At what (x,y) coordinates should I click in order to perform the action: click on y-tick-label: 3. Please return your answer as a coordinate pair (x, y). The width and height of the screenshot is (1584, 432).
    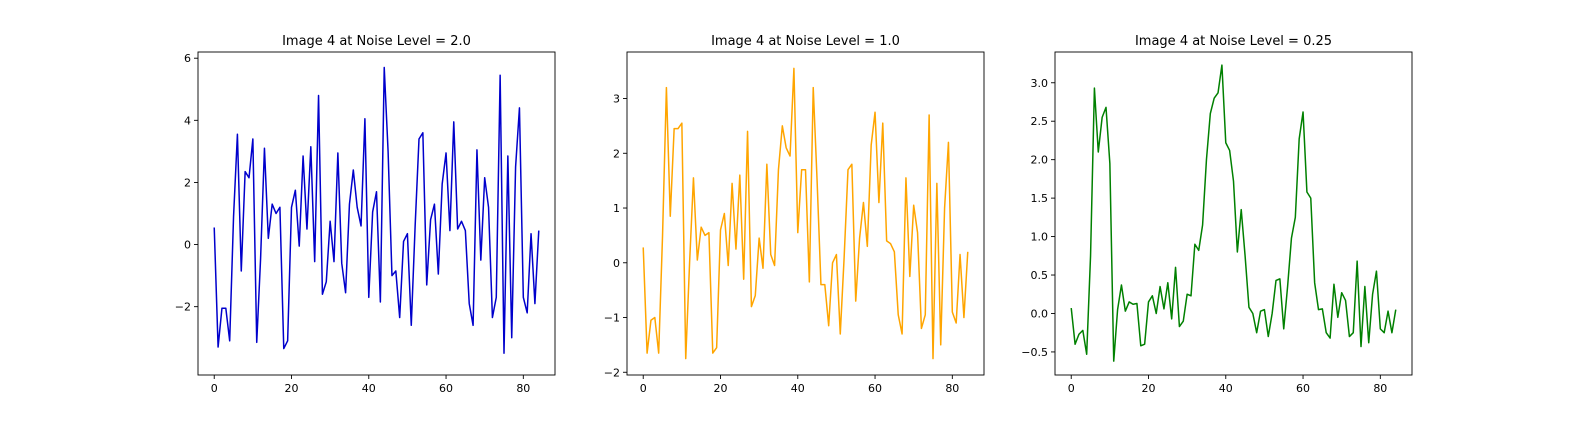
    Looking at the image, I should click on (616, 99).